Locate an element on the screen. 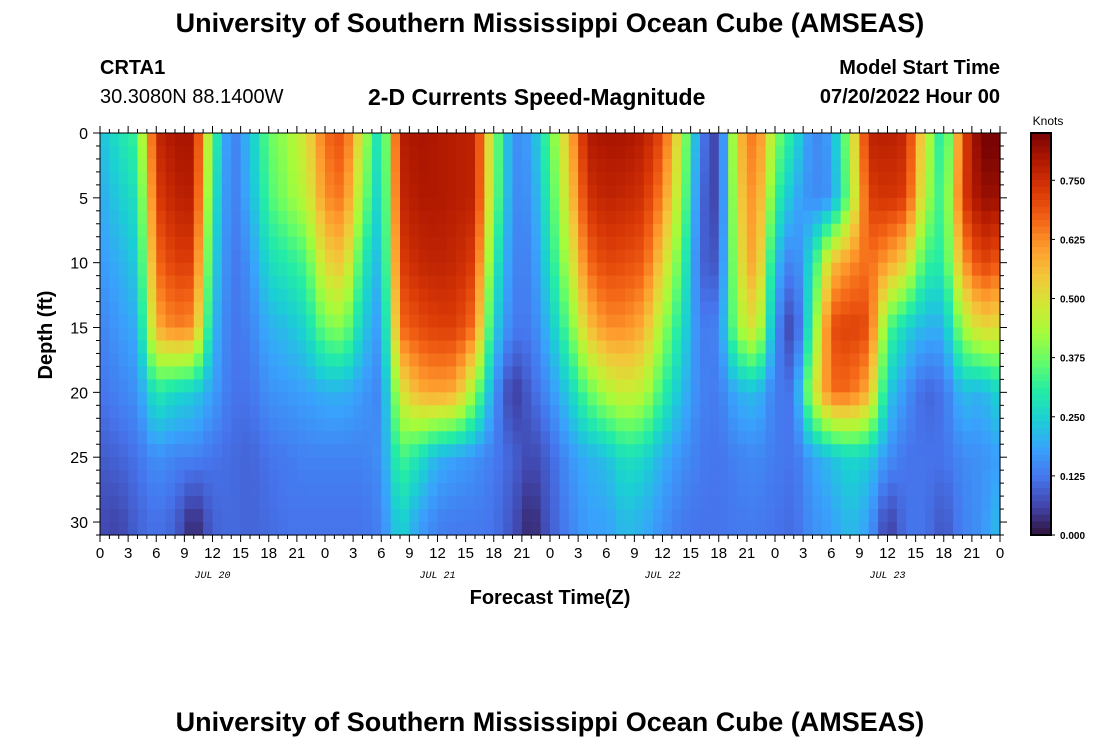  colorbar-units-label: Knots is located at coordinates (1048, 121).